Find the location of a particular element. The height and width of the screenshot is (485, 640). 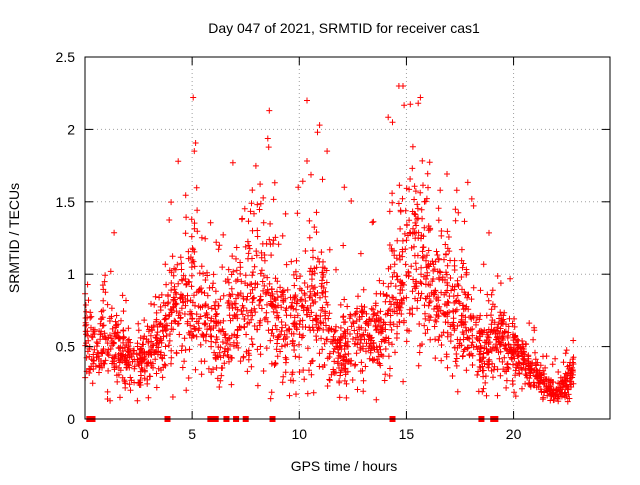

y-tick-label: 0 is located at coordinates (71, 419).